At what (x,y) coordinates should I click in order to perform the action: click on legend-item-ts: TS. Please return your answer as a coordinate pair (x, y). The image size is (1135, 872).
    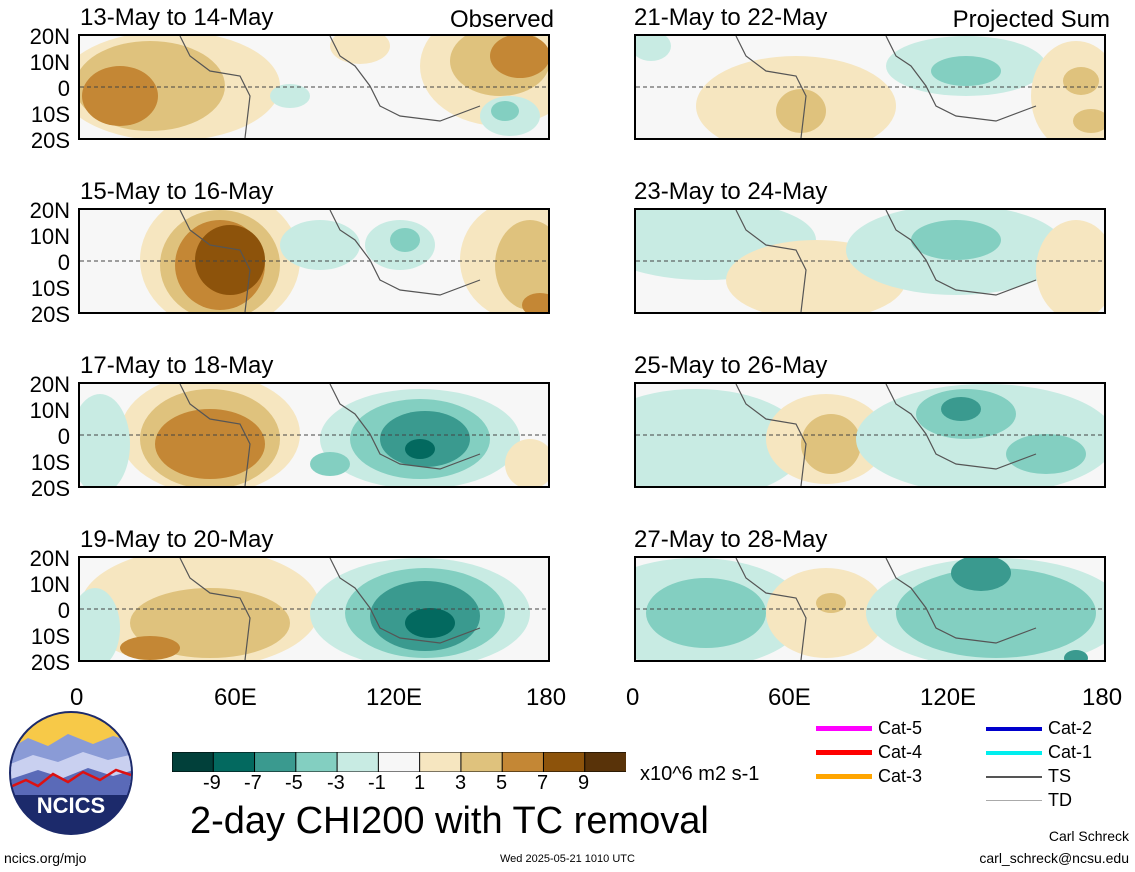
    Looking at the image, I should click on (1028, 776).